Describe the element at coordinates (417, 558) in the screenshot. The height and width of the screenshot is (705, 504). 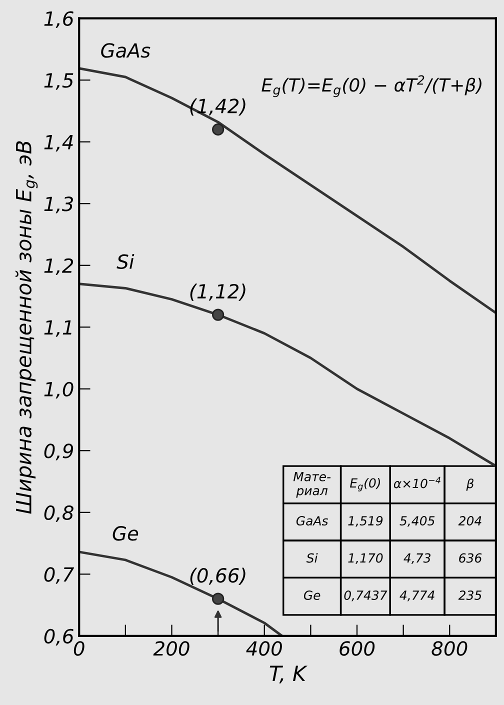
I see `annotation: 4,73` at that location.